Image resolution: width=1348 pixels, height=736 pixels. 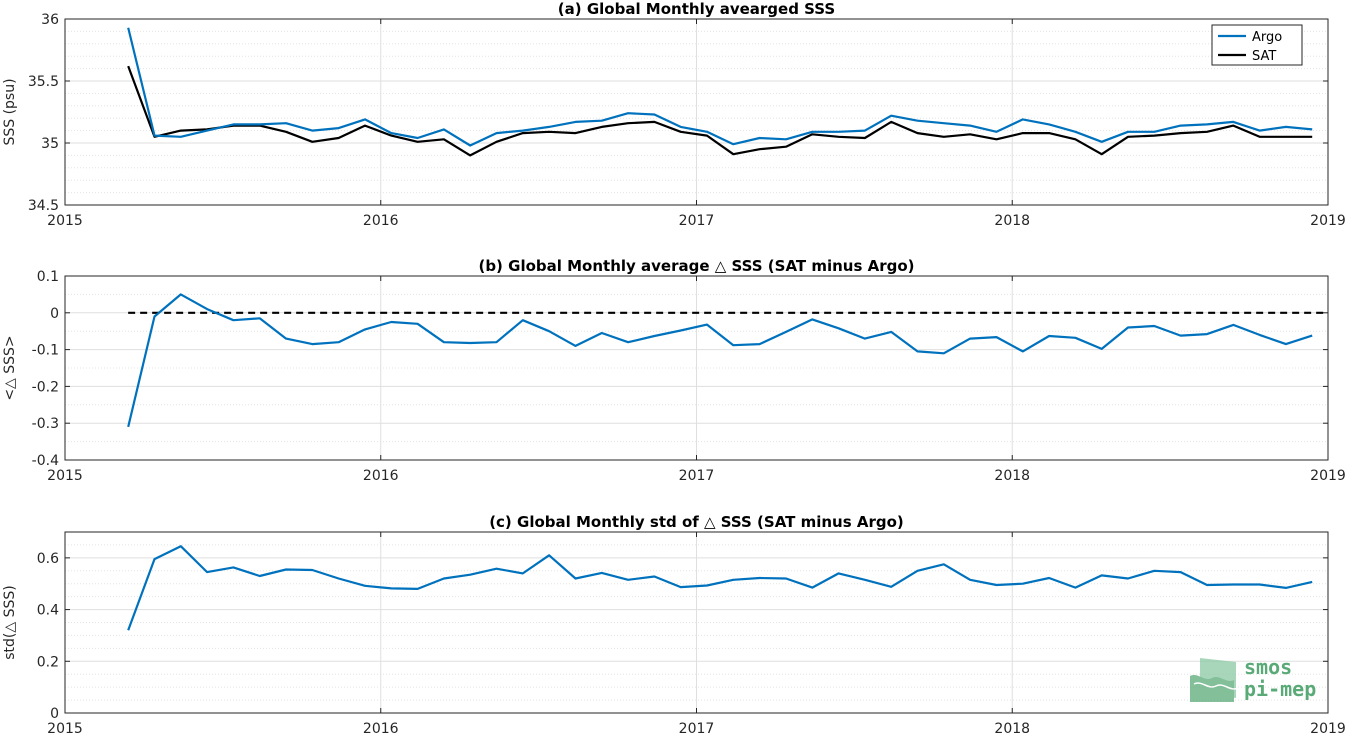 I want to click on y-tick-label: 0.6, so click(x=48, y=559).